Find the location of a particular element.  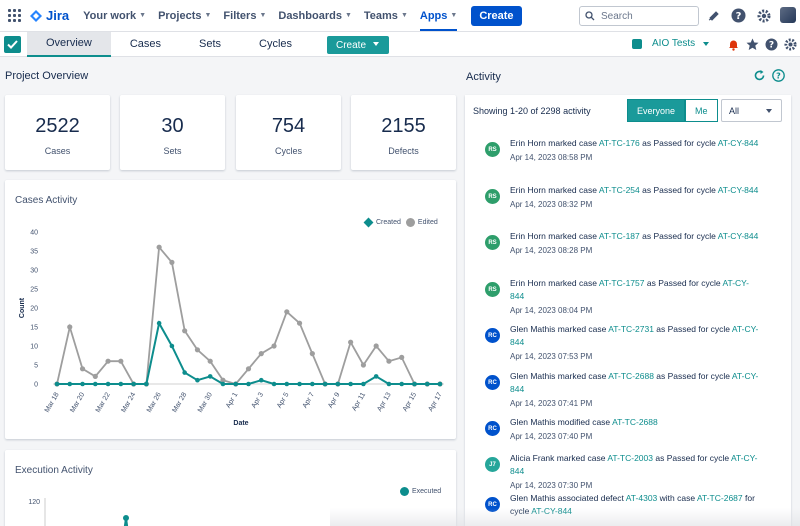

legend-executed-marker is located at coordinates (404, 491).